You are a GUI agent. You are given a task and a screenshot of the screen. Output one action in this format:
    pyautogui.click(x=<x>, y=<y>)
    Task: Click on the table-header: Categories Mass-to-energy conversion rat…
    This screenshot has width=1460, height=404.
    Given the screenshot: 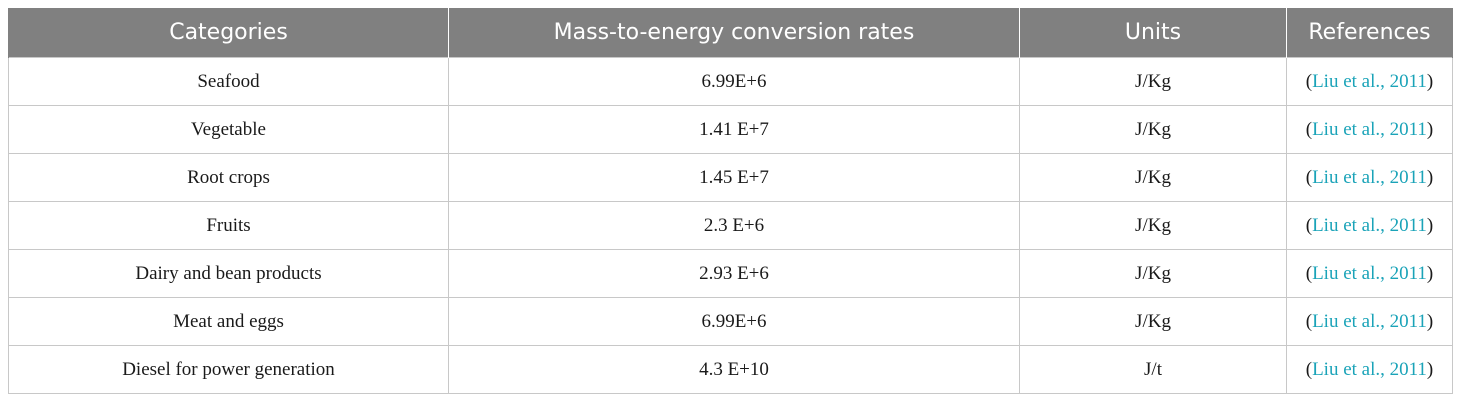 What is the action you would take?
    pyautogui.click(x=730, y=33)
    